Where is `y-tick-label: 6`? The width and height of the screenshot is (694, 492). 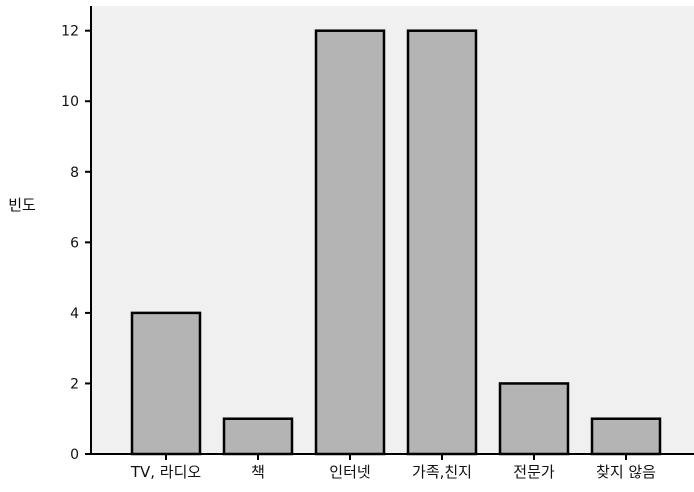
y-tick-label: 6 is located at coordinates (74, 243).